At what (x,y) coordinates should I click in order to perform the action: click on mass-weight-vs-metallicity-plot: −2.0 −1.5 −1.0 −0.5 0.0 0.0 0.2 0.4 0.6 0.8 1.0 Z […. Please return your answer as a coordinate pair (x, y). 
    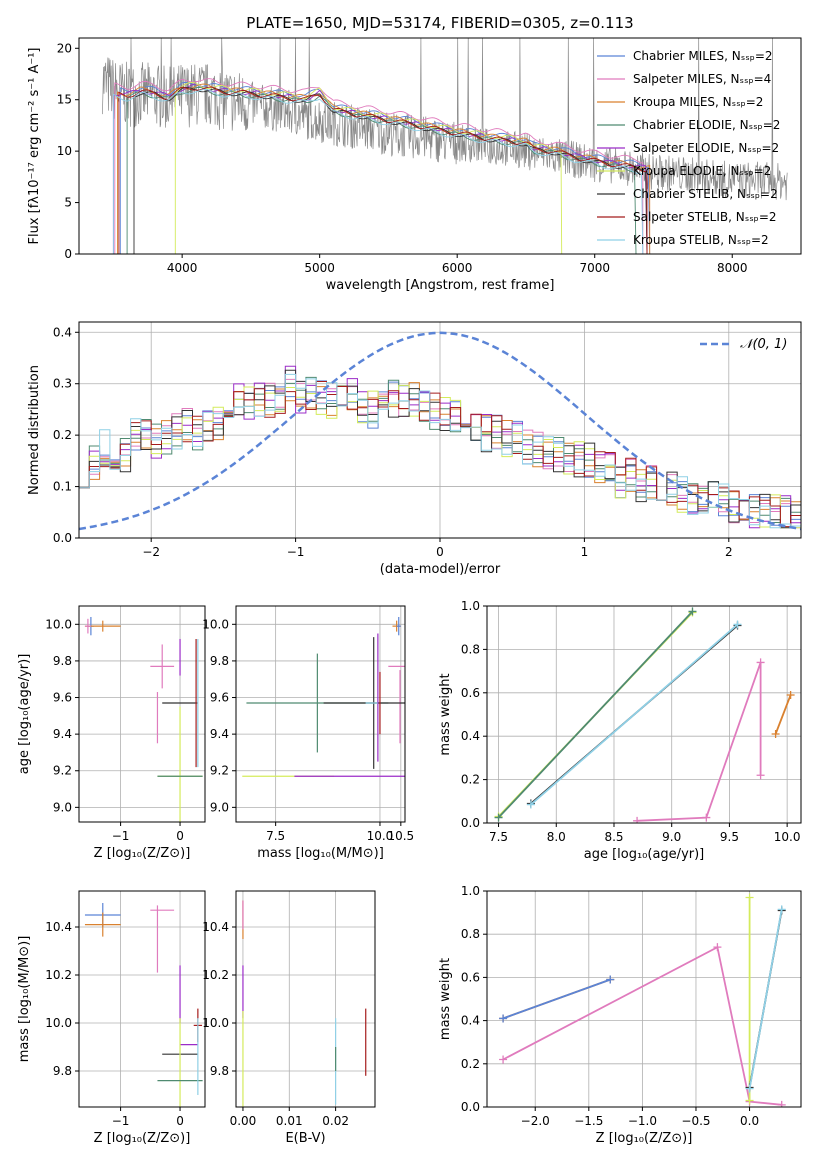
    Looking at the image, I should click on (620, 1015).